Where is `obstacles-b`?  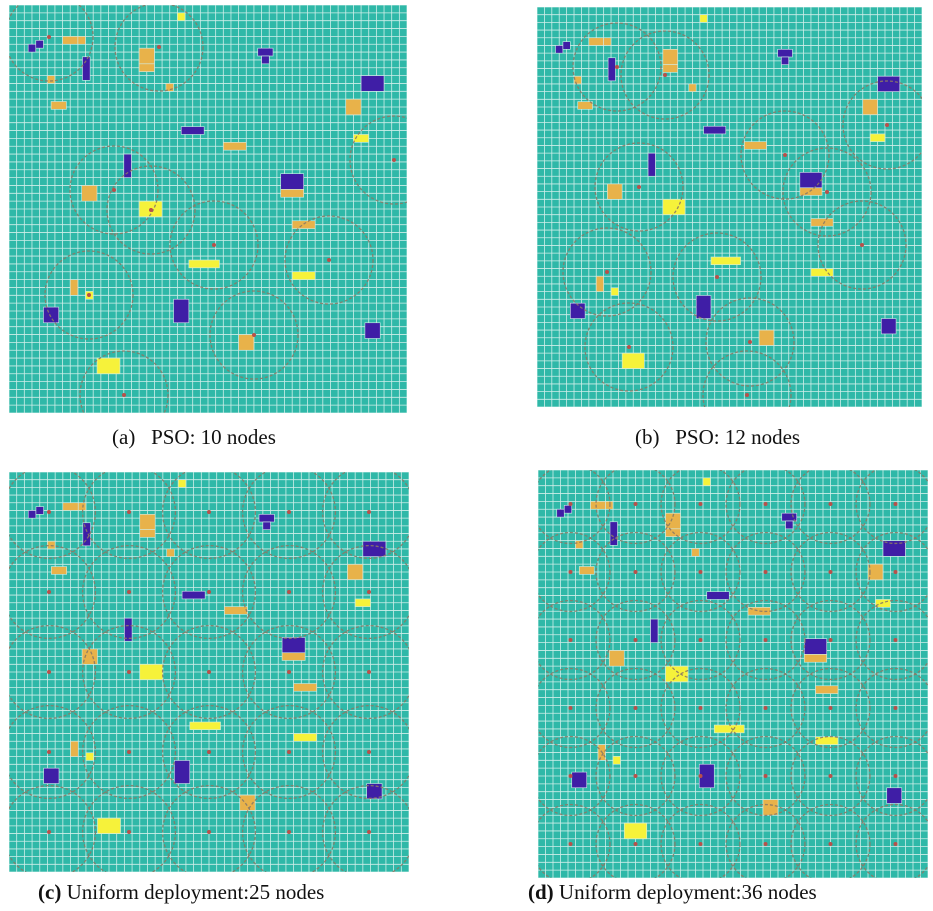
obstacles-b is located at coordinates (728, 191).